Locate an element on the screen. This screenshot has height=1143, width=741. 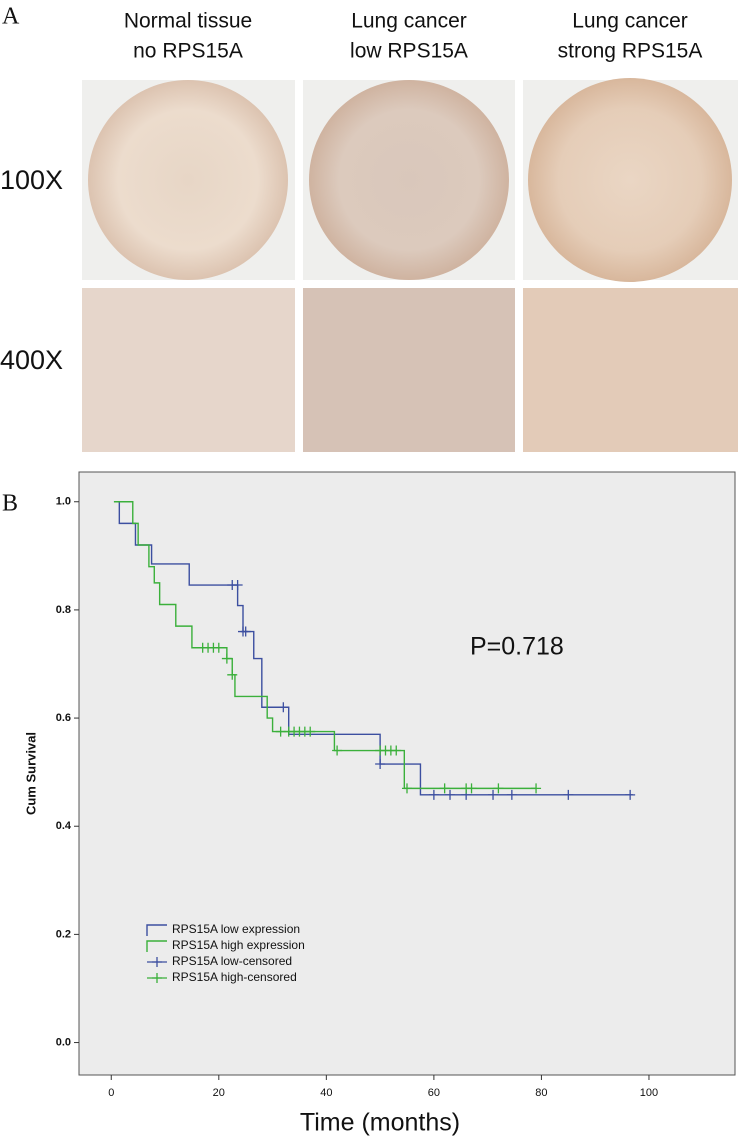
y-tick-label: 1.0 is located at coordinates (63, 502).